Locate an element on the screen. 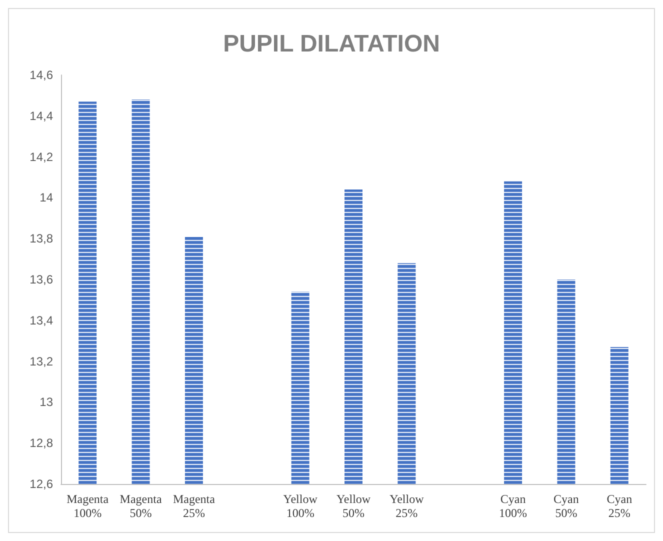  y-tick-label: 14,2 is located at coordinates (42, 157).